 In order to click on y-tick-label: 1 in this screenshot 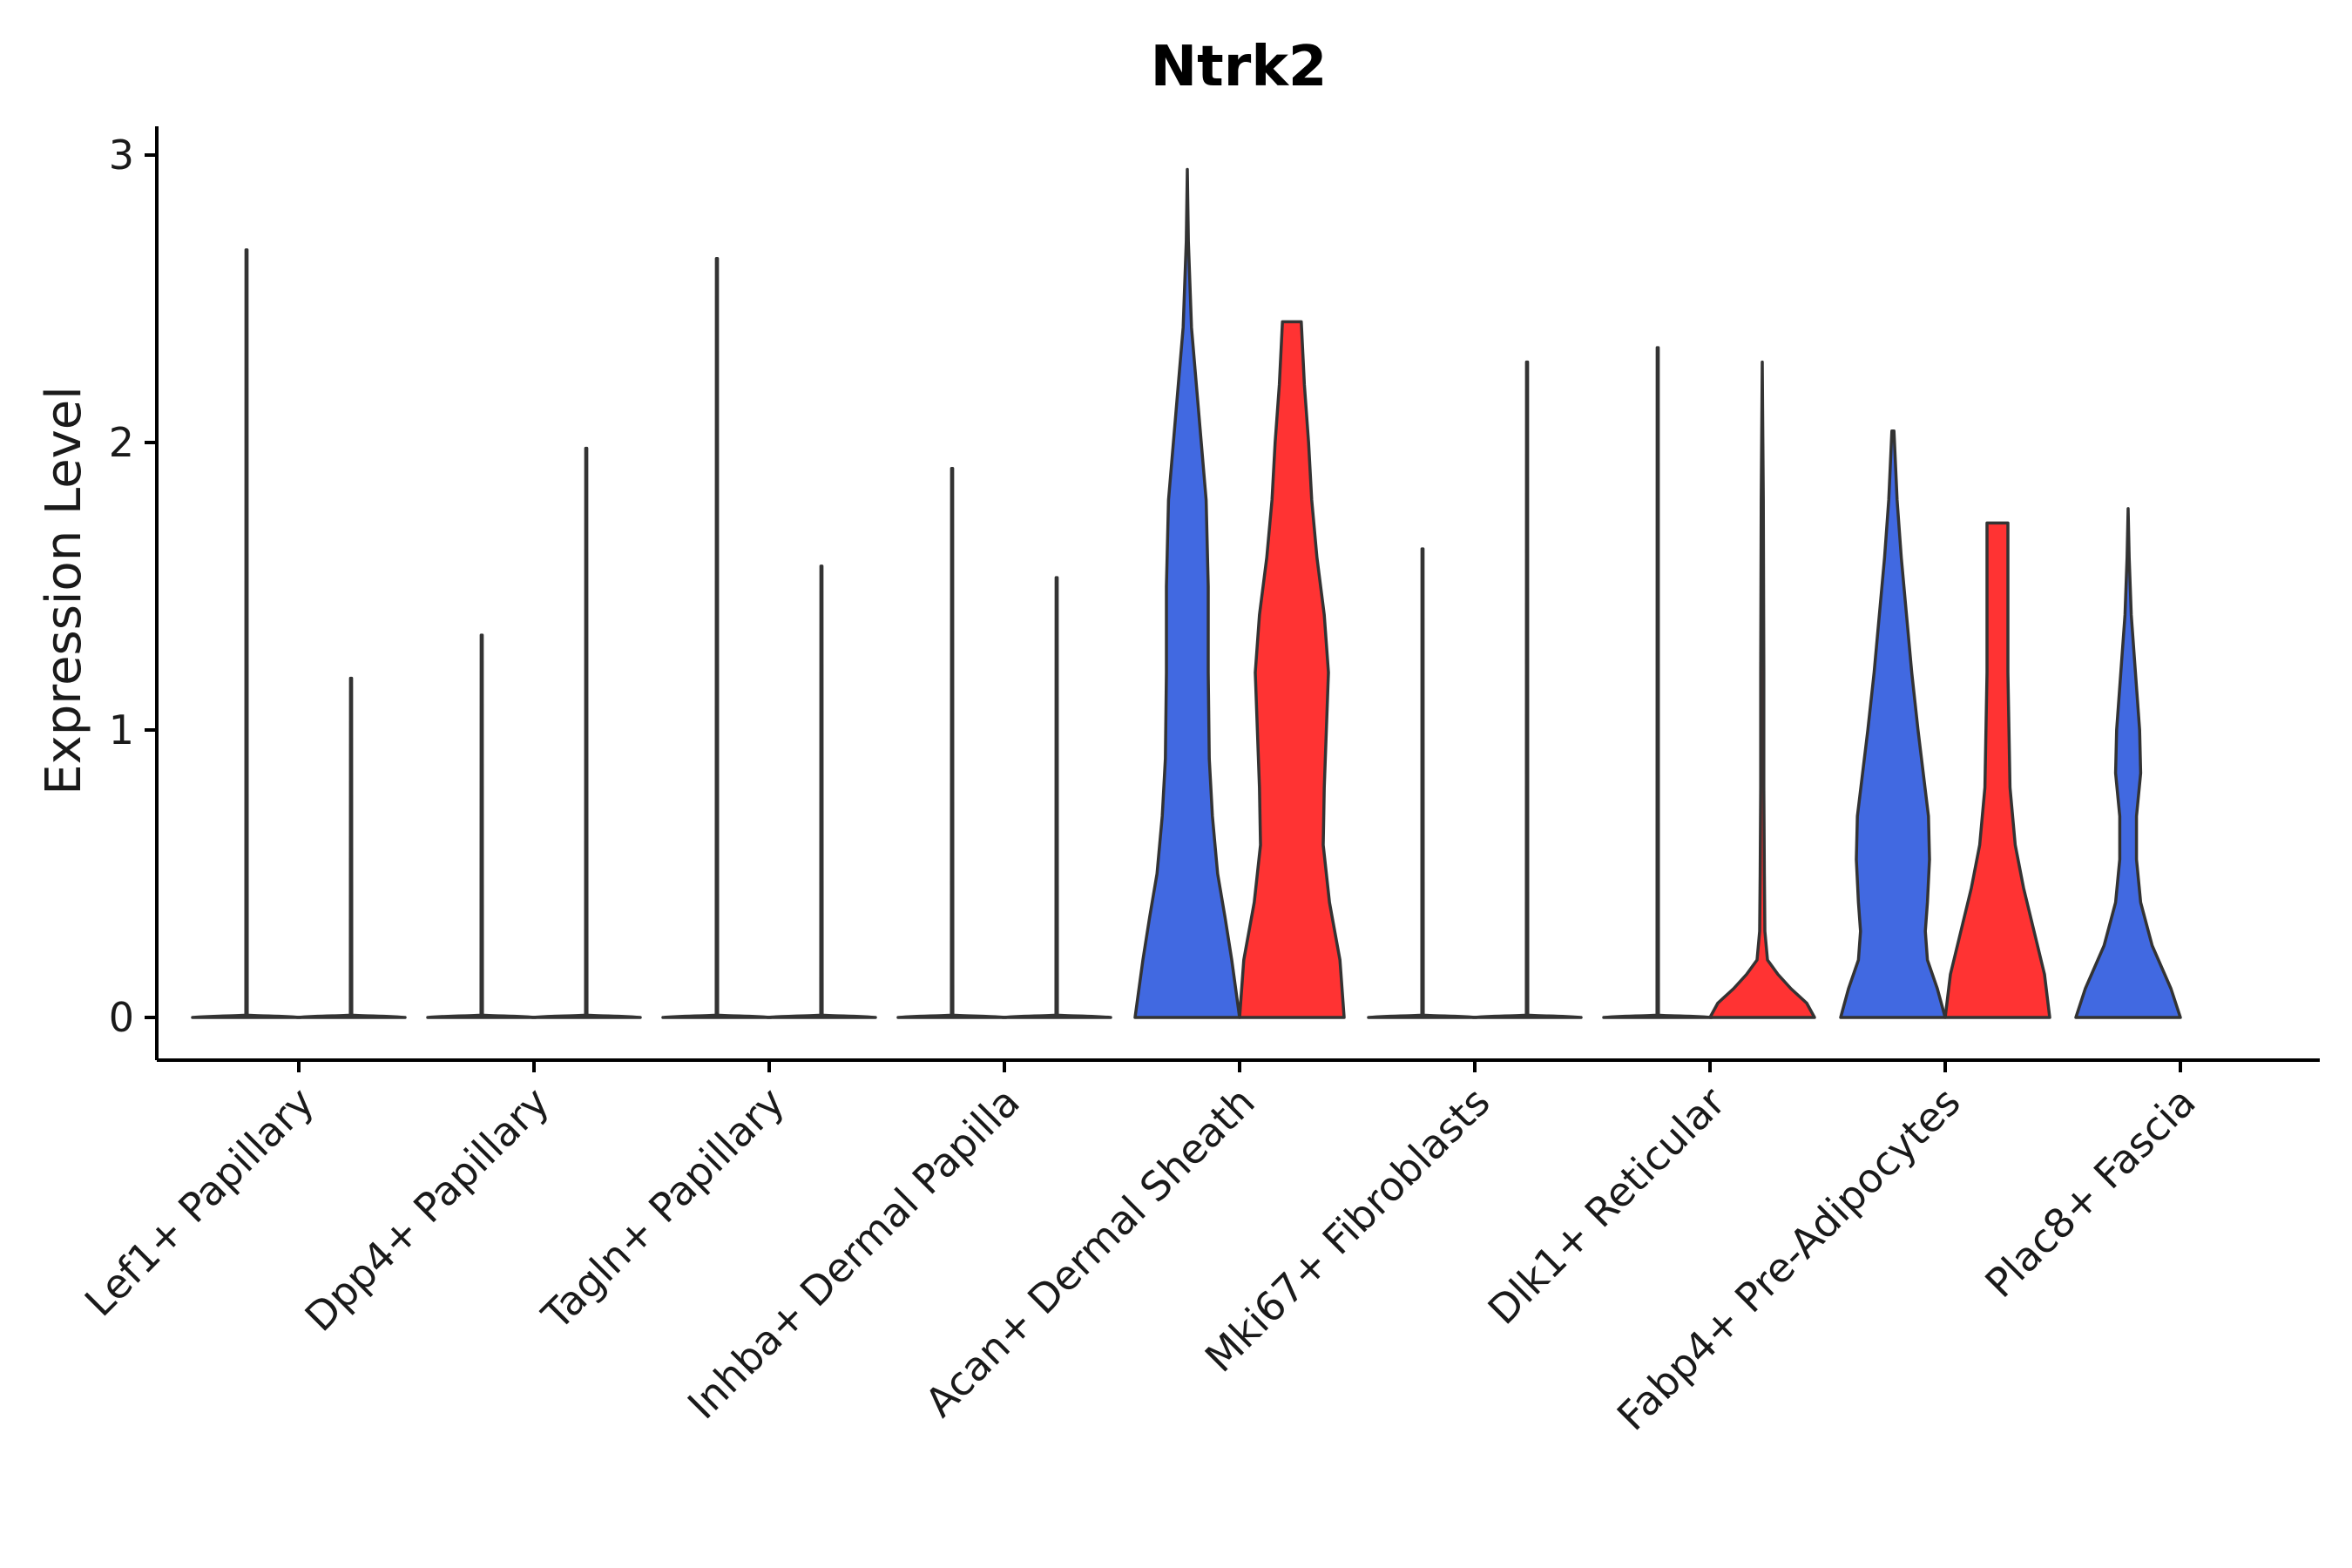, I will do `click(121, 730)`.